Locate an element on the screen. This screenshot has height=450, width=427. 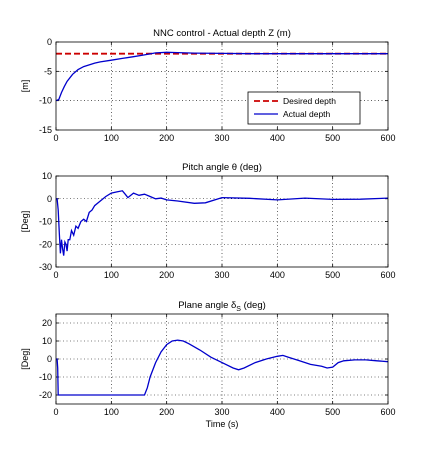
y-tick-label: -15 is located at coordinates (45, 130).